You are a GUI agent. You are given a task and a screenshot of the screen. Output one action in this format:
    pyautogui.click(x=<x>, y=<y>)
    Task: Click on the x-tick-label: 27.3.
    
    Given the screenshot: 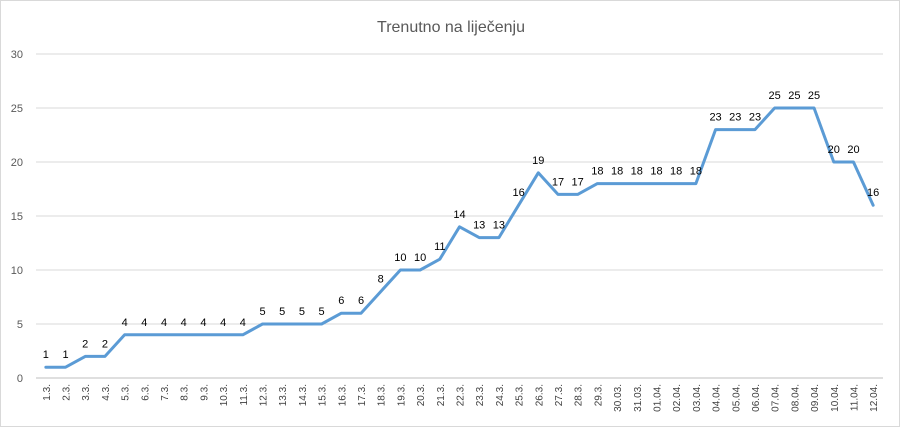 What is the action you would take?
    pyautogui.click(x=559, y=395)
    